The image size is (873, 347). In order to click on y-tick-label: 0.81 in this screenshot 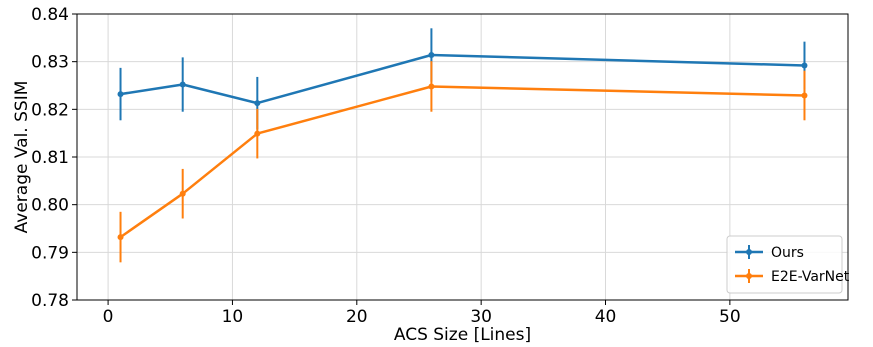, I will do `click(50, 158)`.